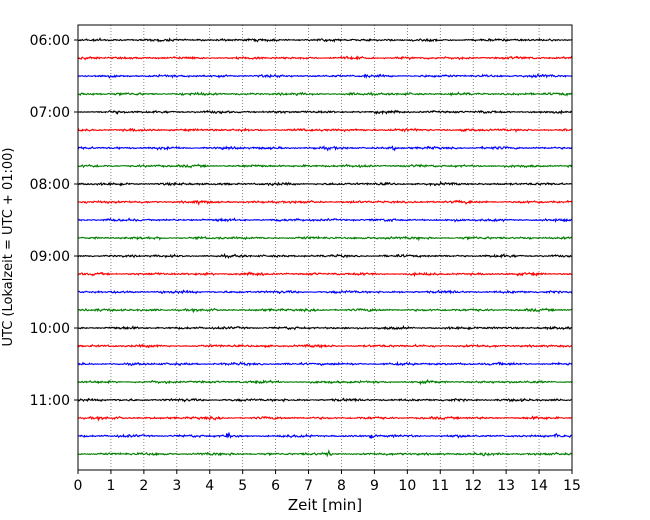 Image resolution: width=650 pixels, height=520 pixels. I want to click on x-tick-label: 7, so click(308, 486).